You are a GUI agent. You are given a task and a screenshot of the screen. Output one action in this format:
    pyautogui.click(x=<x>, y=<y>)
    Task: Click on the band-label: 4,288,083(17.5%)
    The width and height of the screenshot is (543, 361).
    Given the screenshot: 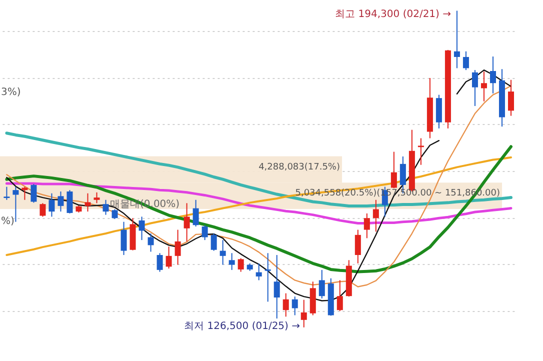 What is the action you would take?
    pyautogui.click(x=299, y=167)
    